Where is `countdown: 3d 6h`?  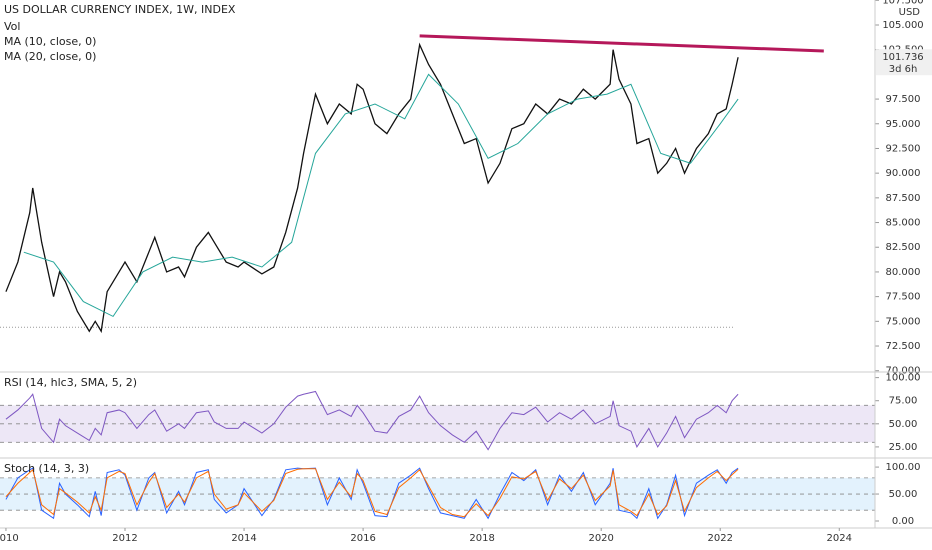
countdown: 3d 6h is located at coordinates (903, 69).